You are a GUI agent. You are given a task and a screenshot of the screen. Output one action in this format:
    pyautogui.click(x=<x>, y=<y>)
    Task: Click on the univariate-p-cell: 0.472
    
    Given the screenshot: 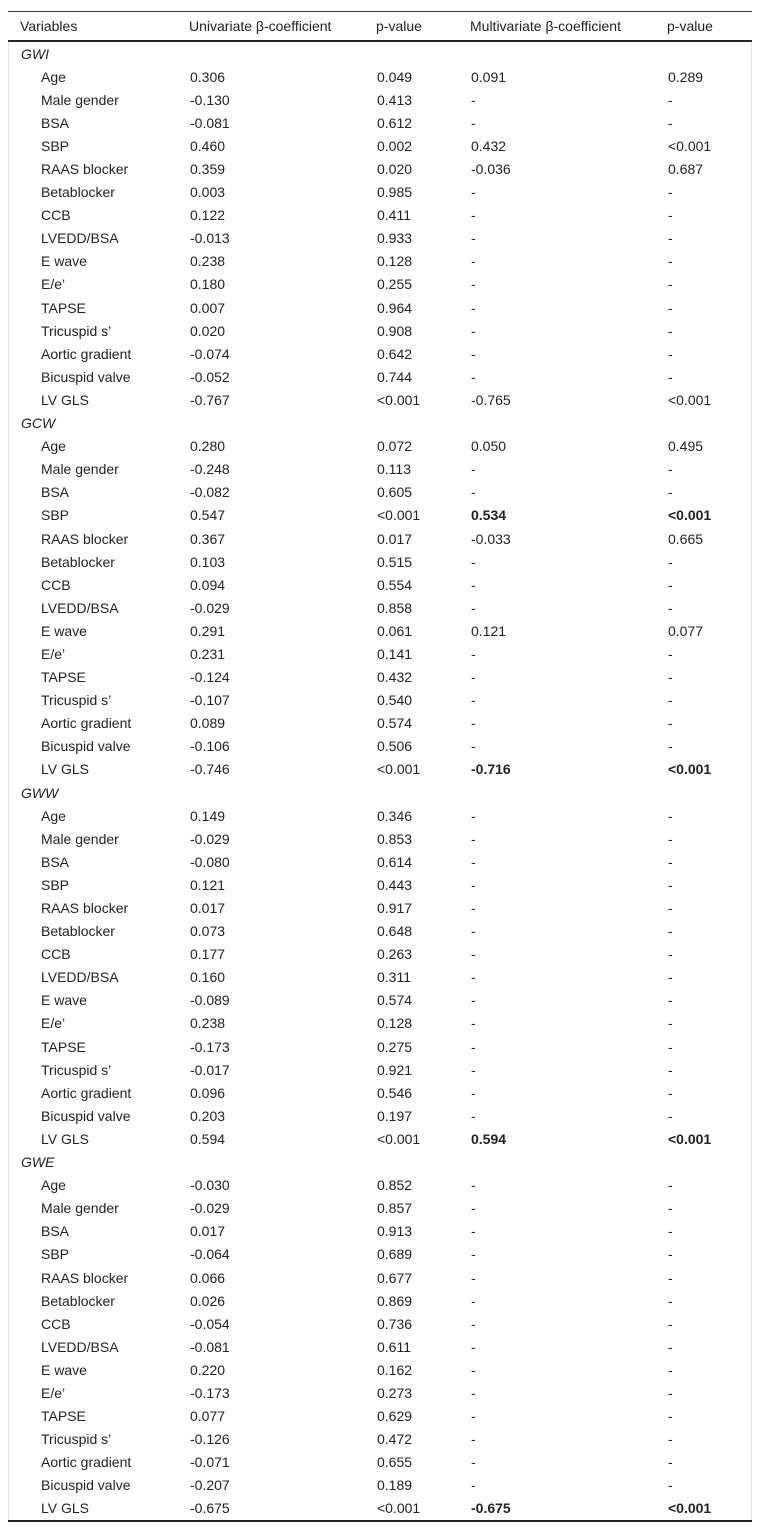 What is the action you would take?
    pyautogui.click(x=395, y=1439)
    